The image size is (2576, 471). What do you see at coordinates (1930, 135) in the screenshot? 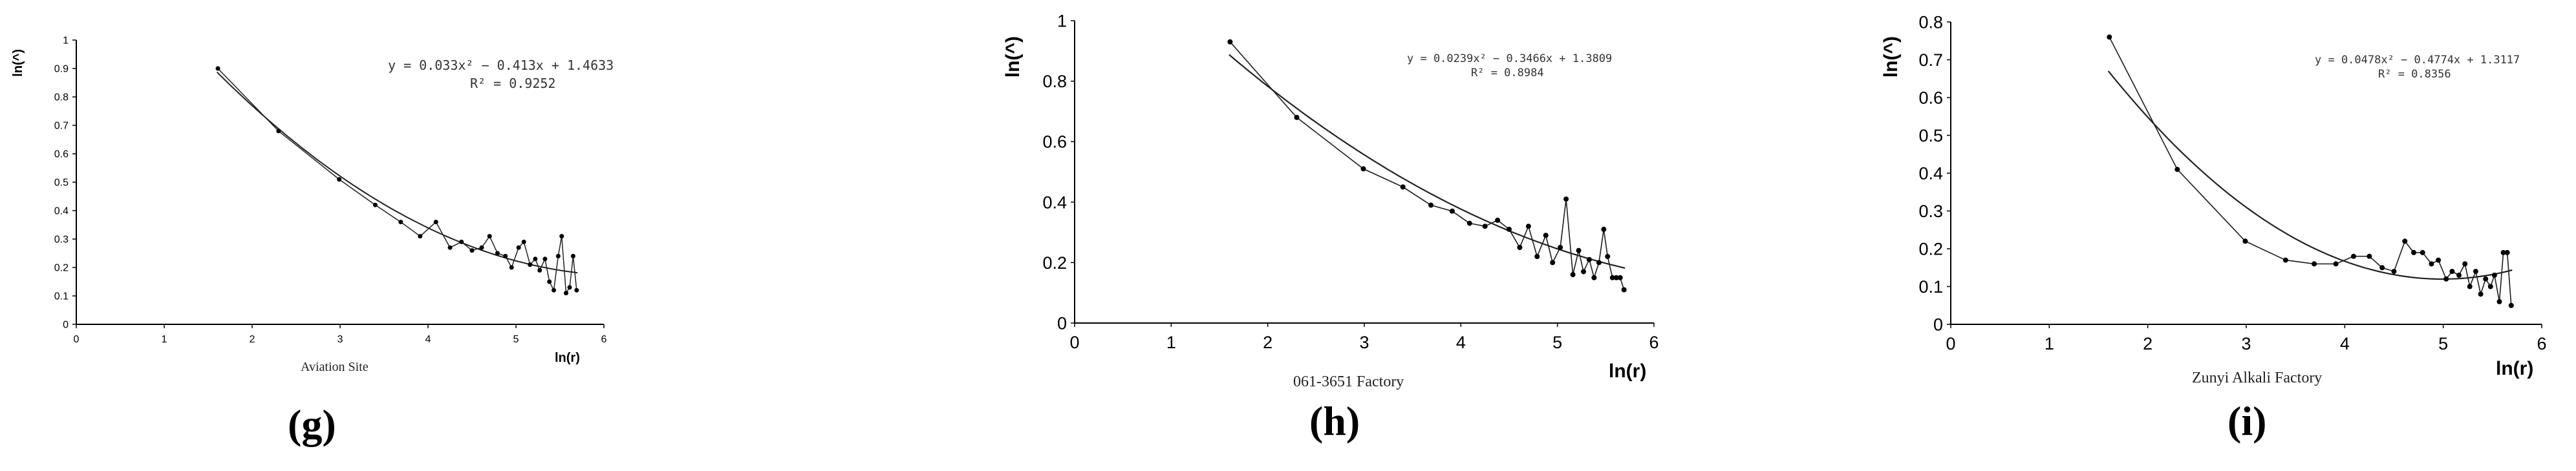
I see `chart-i-y-tick-label: 0.5` at bounding box center [1930, 135].